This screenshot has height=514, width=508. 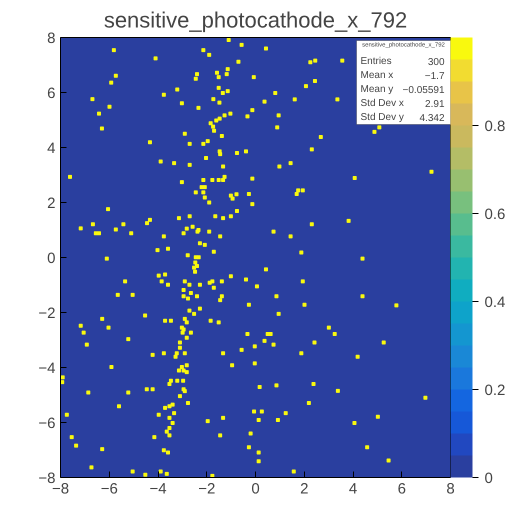 What do you see at coordinates (51, 148) in the screenshot?
I see `y-tick-label: 4` at bounding box center [51, 148].